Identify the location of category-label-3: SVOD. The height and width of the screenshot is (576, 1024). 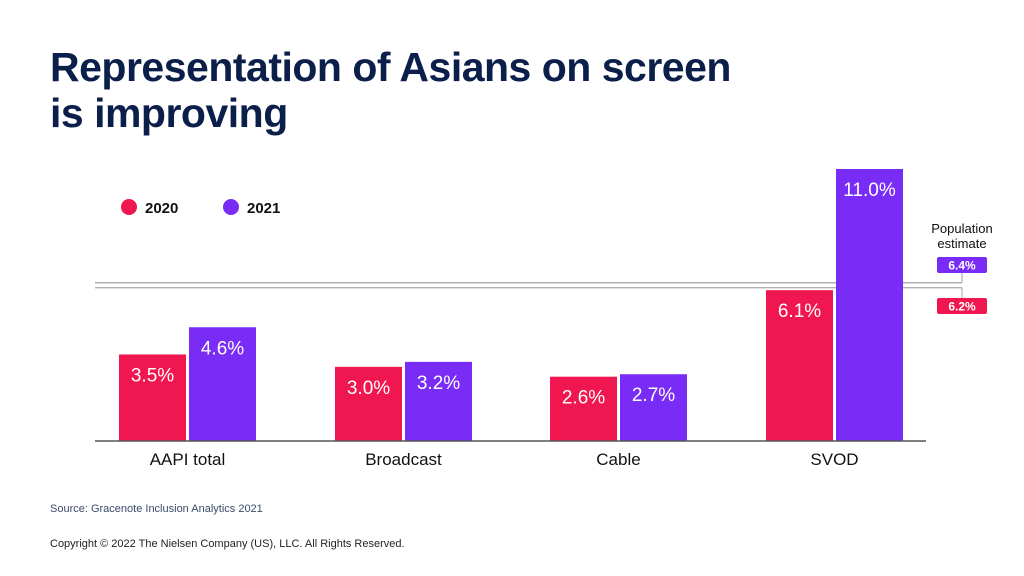
(834, 459).